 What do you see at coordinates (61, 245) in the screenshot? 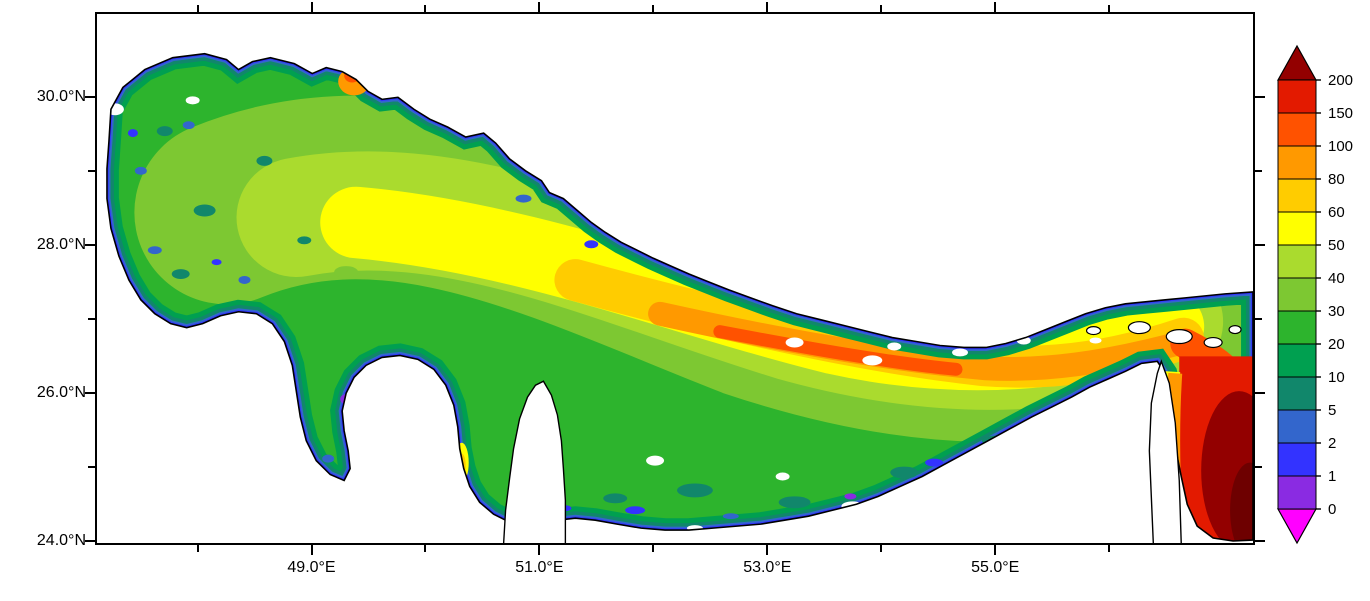
I see `y-tick-label: 28.0°N` at bounding box center [61, 245].